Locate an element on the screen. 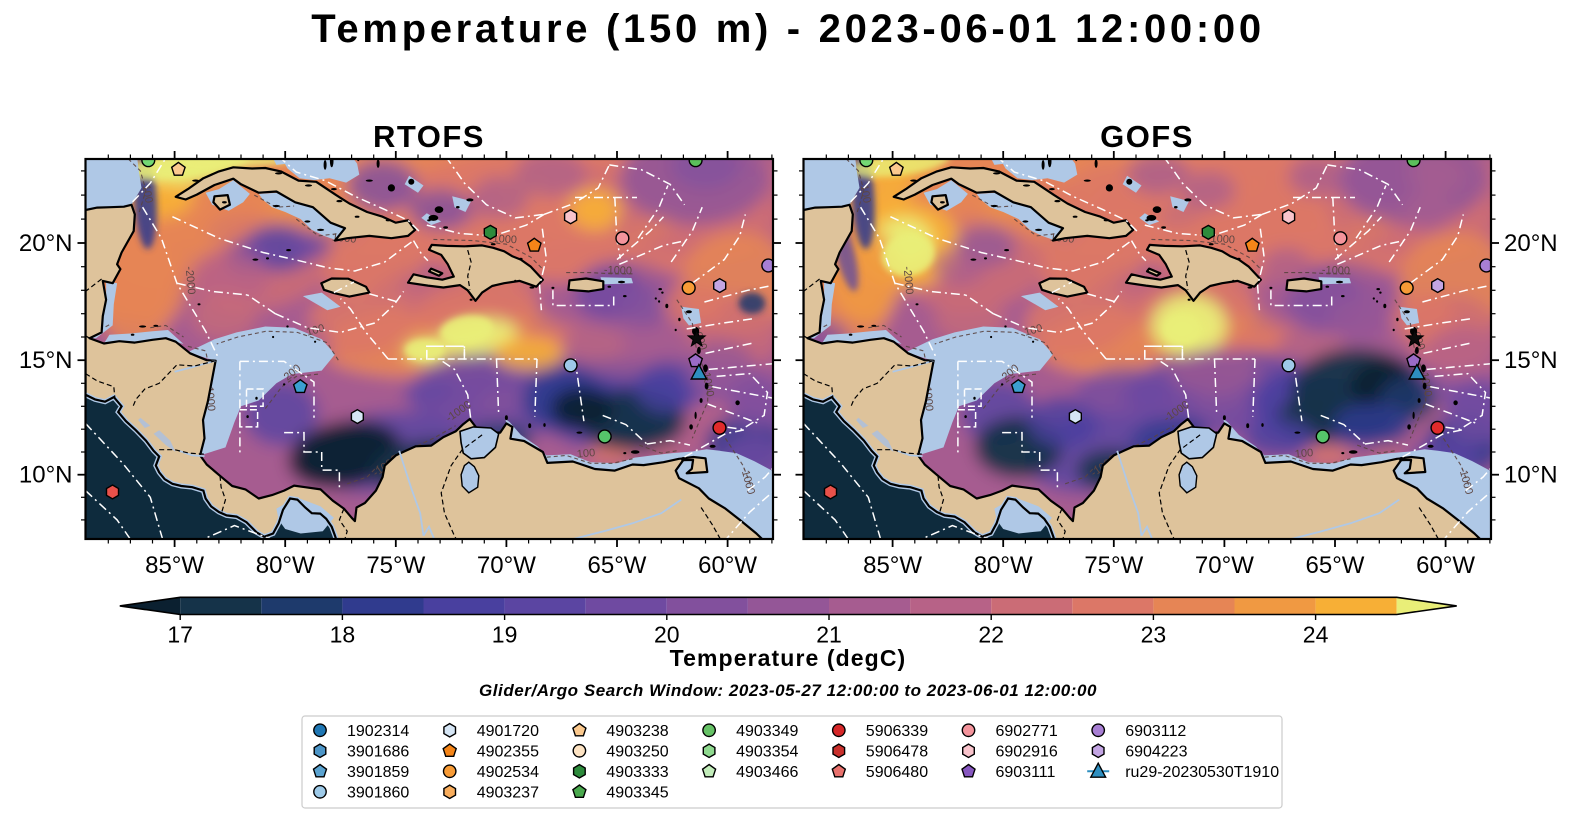 This screenshot has height=832, width=1577. svg-text: 4903238 is located at coordinates (637, 731).